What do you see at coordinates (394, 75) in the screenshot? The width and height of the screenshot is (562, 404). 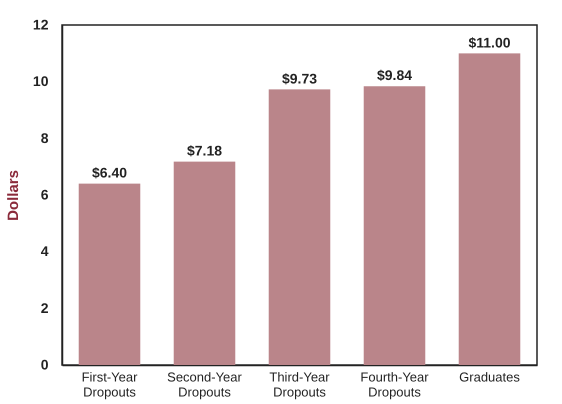 I see `data-label: $9.84` at bounding box center [394, 75].